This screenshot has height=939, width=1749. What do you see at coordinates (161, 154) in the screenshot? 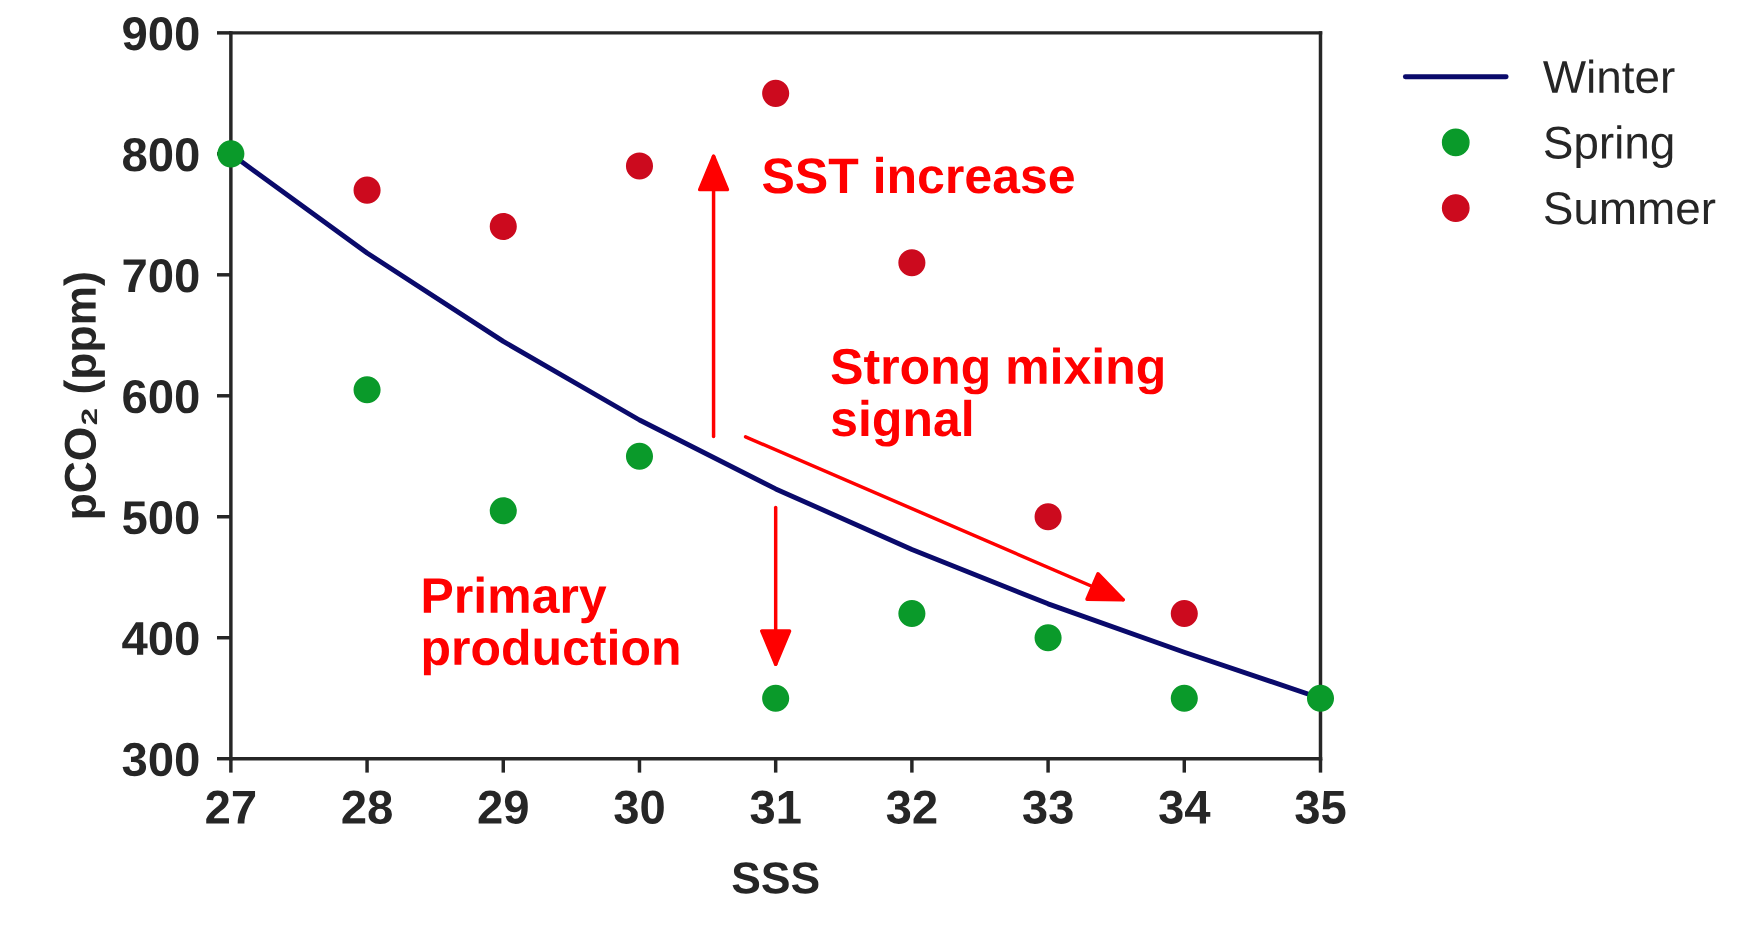
I see `y-tick-label: 800` at bounding box center [161, 154].